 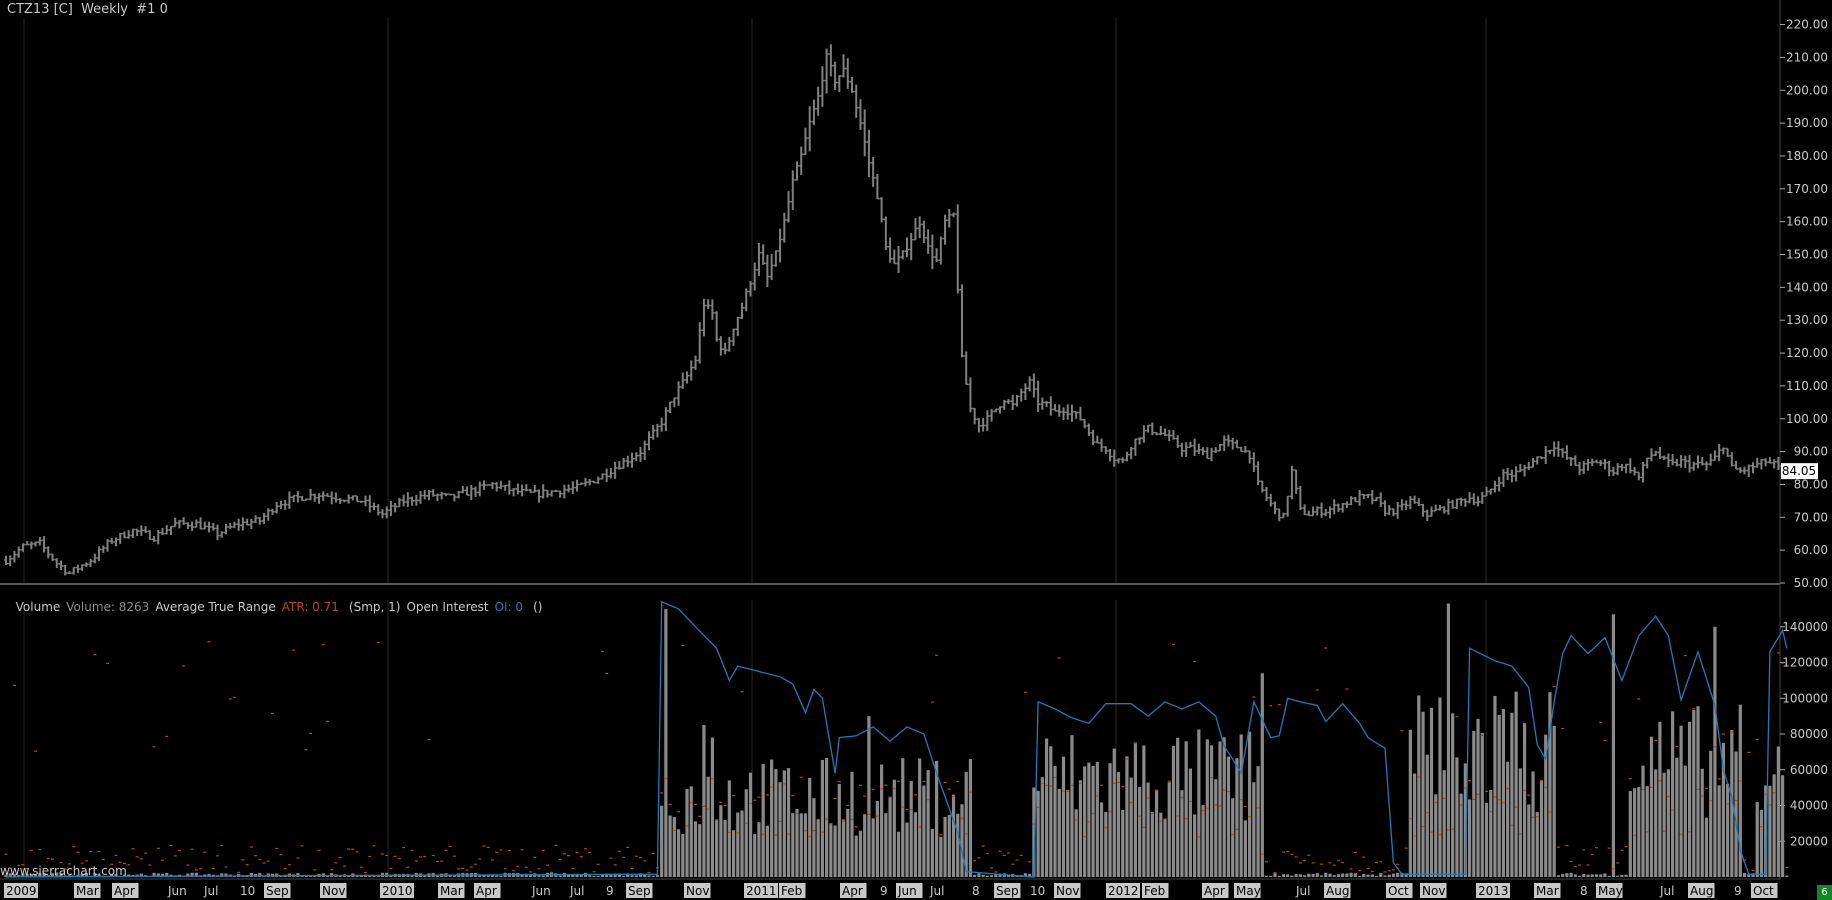 What do you see at coordinates (1811, 583) in the screenshot?
I see `price-axis-label: 50.00` at bounding box center [1811, 583].